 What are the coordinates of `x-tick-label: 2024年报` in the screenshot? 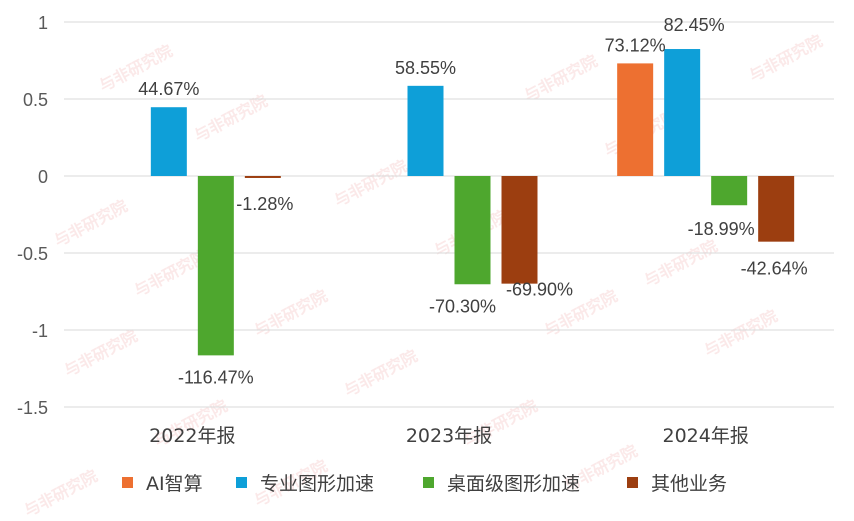 It's located at (705, 436).